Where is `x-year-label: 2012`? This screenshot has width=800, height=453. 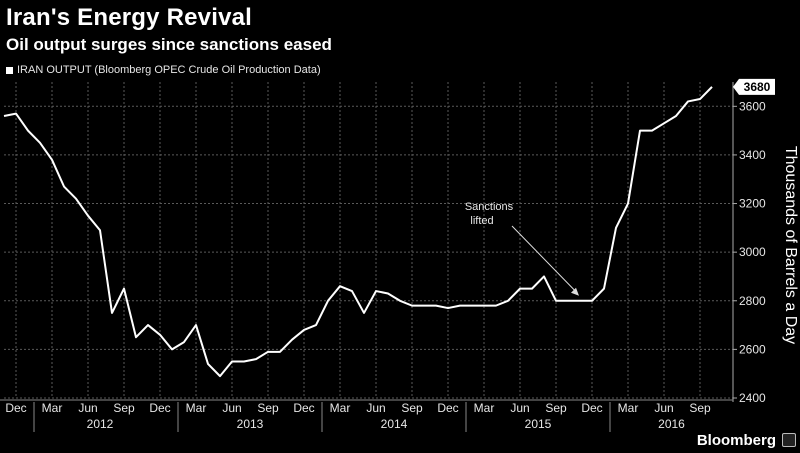 x-year-label: 2012 is located at coordinates (100, 424).